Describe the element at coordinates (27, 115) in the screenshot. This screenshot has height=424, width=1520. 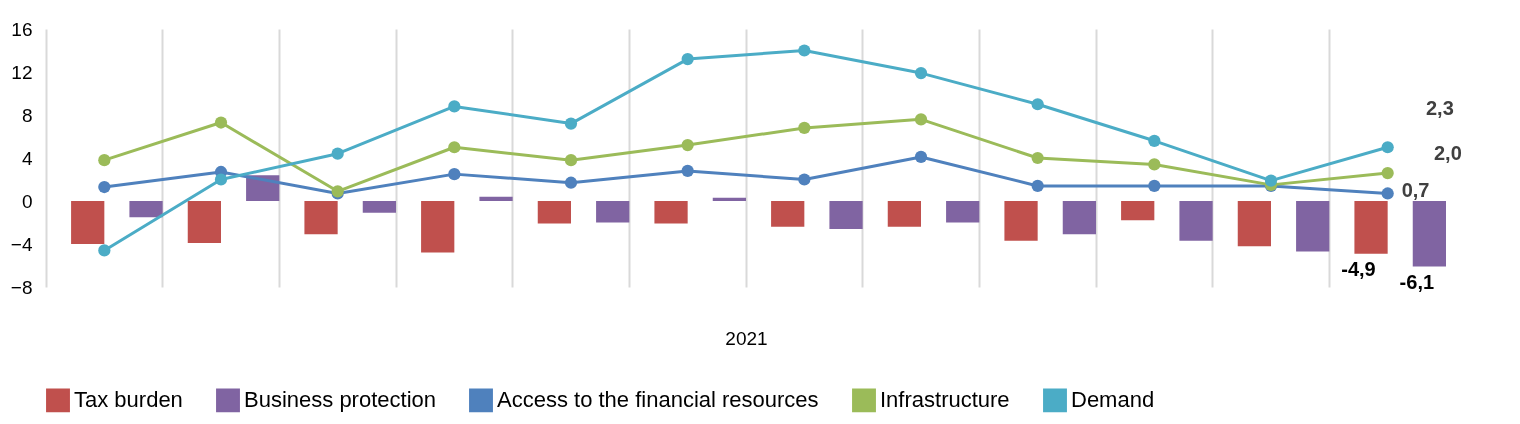
I see `y-tick-label: 8` at that location.